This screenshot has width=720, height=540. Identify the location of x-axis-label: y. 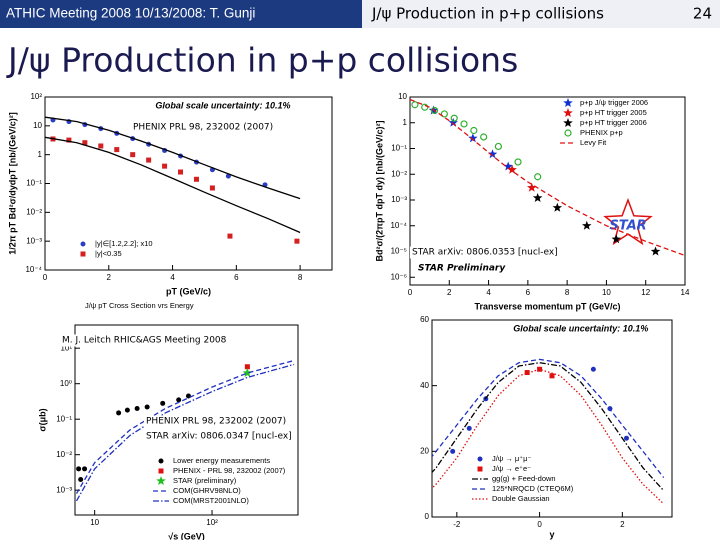
(551, 534).